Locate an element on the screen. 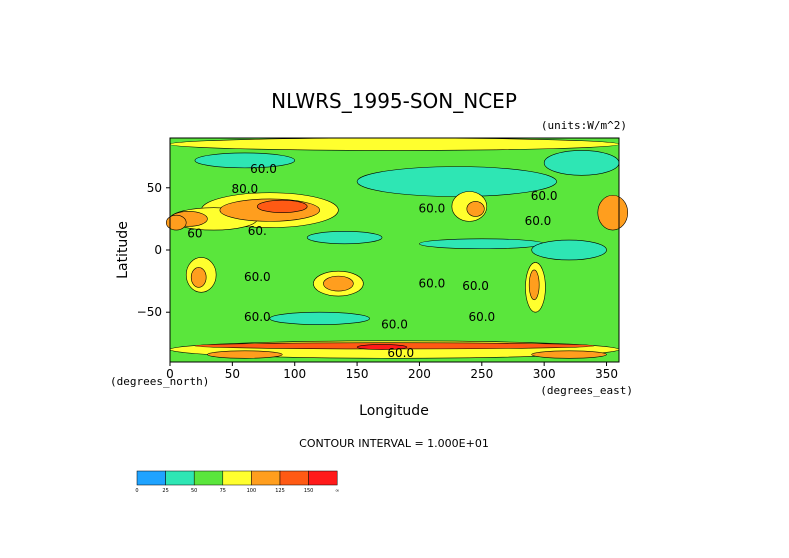  contour-label: 60 is located at coordinates (194, 234).